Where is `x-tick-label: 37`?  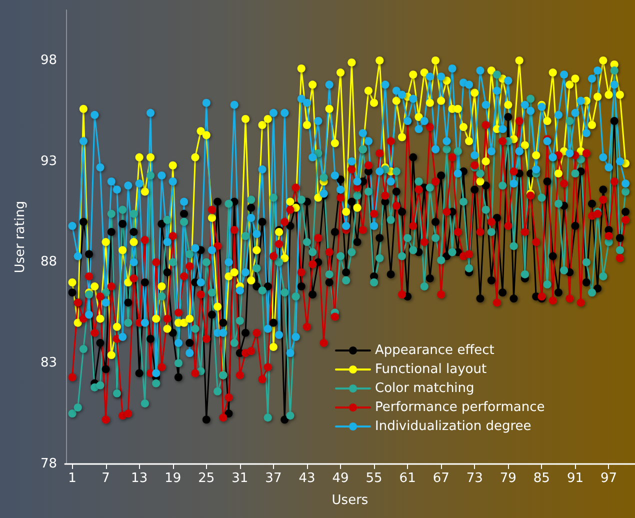 x-tick-label: 37 is located at coordinates (273, 478).